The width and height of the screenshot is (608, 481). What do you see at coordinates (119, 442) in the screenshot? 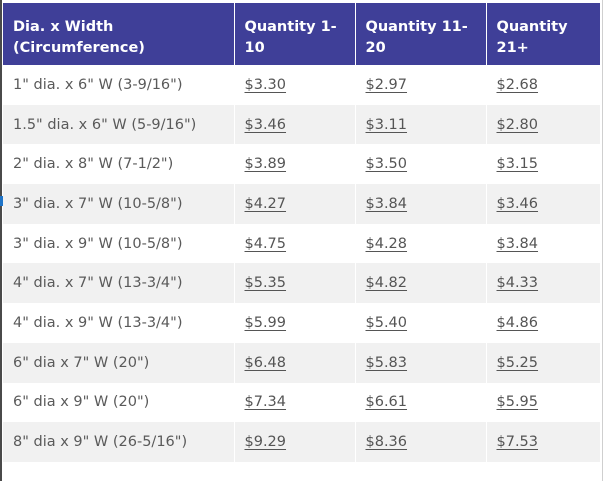
I see `size-cell: 8" dia x 9" W (26-5/16")` at bounding box center [119, 442].